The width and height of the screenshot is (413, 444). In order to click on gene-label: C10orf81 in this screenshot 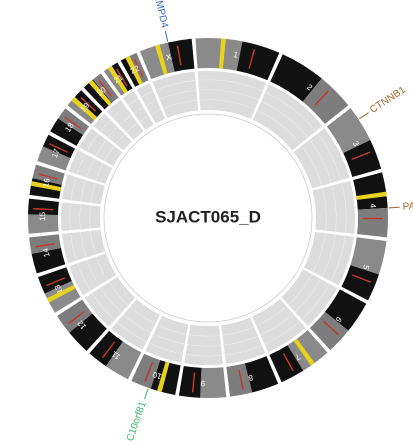, I will do `click(137, 421)`.